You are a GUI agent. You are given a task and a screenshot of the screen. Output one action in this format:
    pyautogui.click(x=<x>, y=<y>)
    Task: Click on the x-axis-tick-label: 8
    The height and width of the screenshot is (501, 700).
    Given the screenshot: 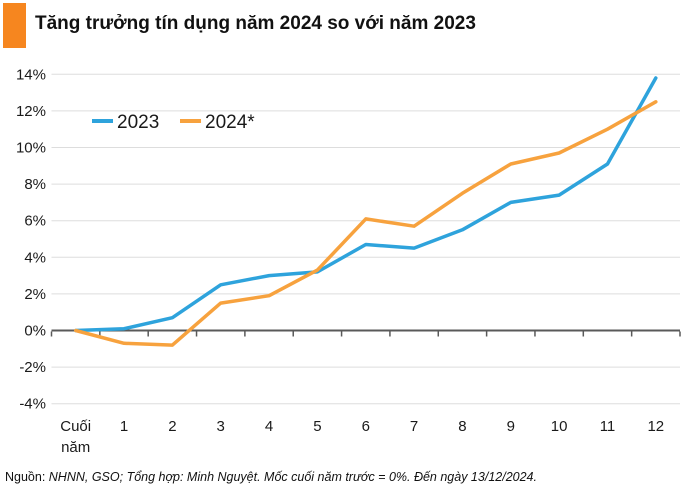 What is the action you would take?
    pyautogui.click(x=462, y=426)
    